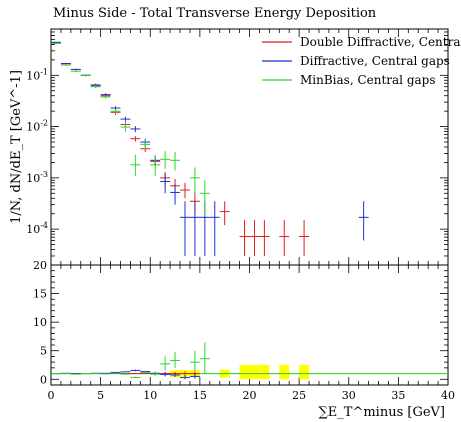 The image size is (461, 422). I want to click on y-tick-label: 10⁻³, so click(37, 177).